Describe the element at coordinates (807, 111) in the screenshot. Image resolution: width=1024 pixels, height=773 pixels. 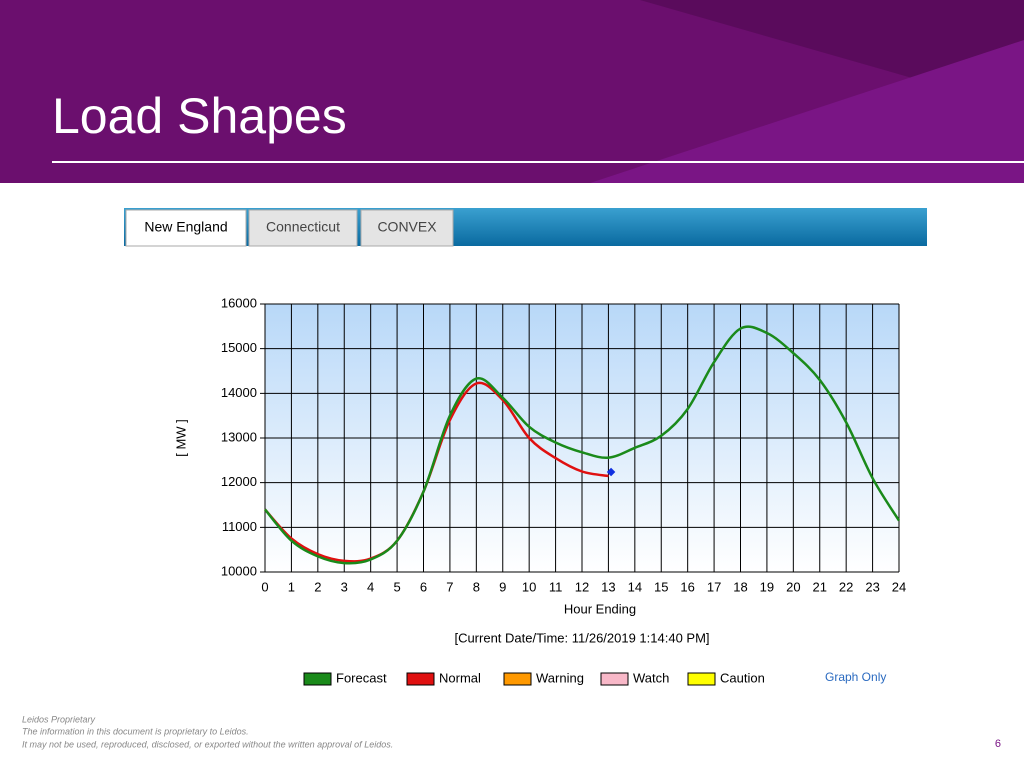
I see `header-shape` at that location.